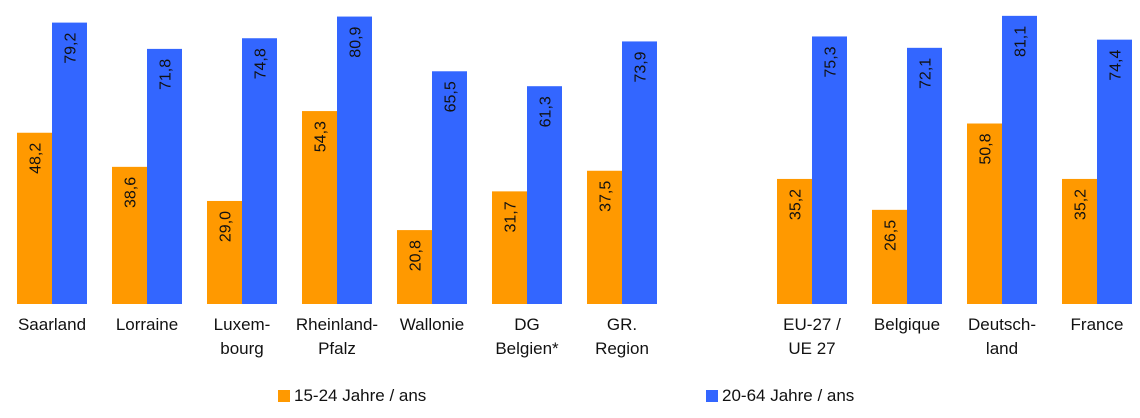 This screenshot has width=1140, height=418. Describe the element at coordinates (1116, 65) in the screenshot. I see `value-label-blue-10: 74,4` at that location.